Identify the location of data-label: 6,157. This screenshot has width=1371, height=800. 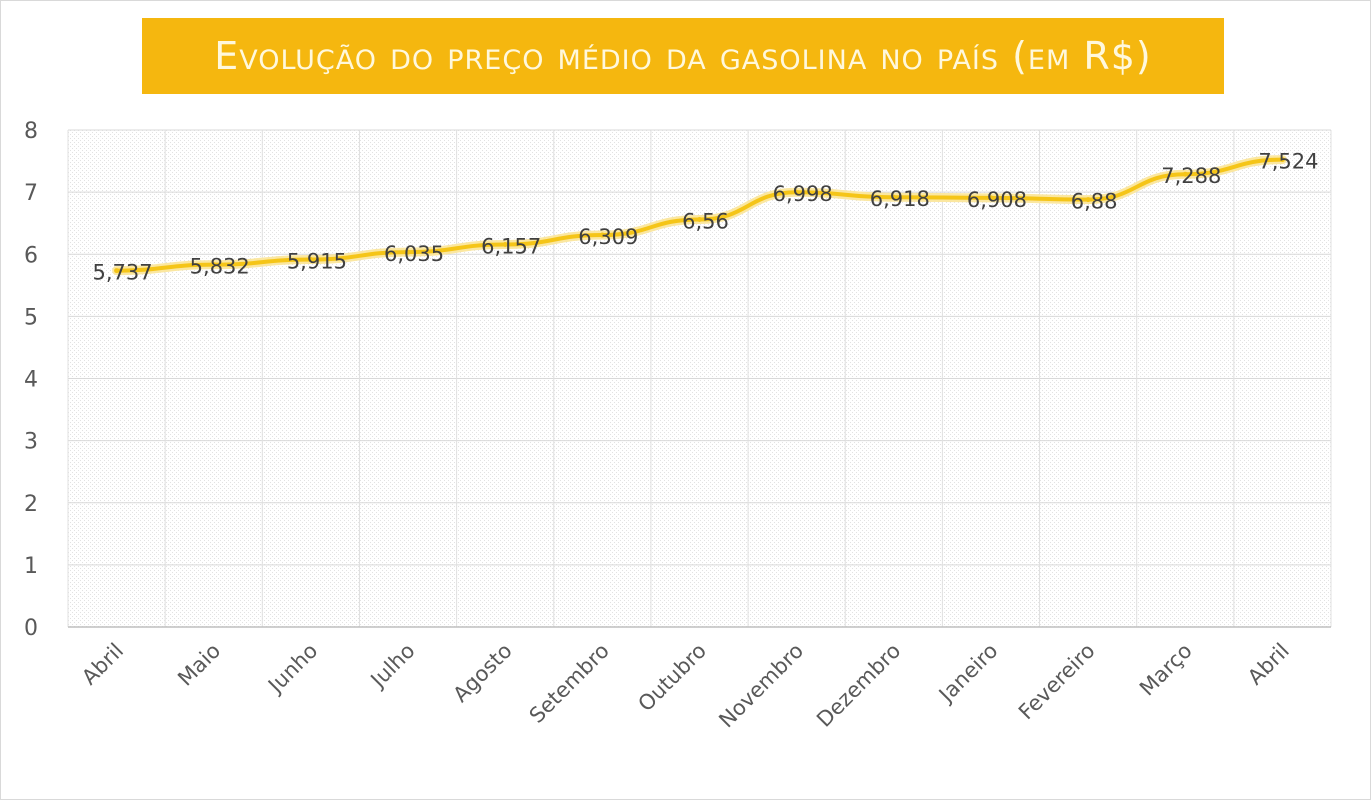
(511, 246).